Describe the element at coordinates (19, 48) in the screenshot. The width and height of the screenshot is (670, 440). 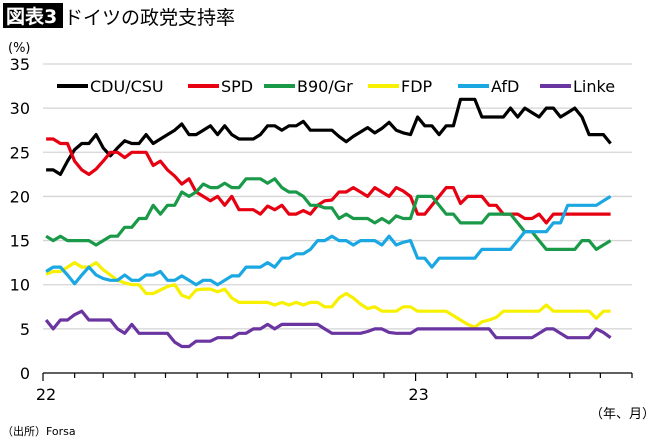
I see `y-axis-unit: (%)` at that location.